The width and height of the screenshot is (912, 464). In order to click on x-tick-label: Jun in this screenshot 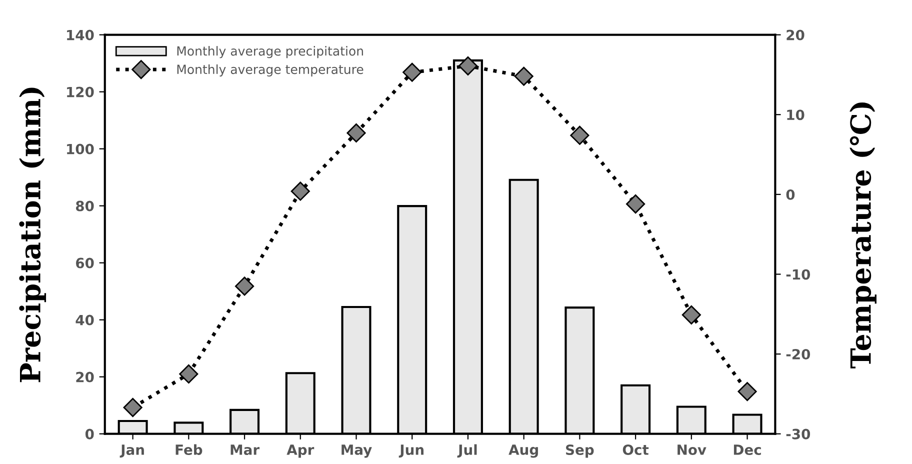, I will do `click(411, 451)`.